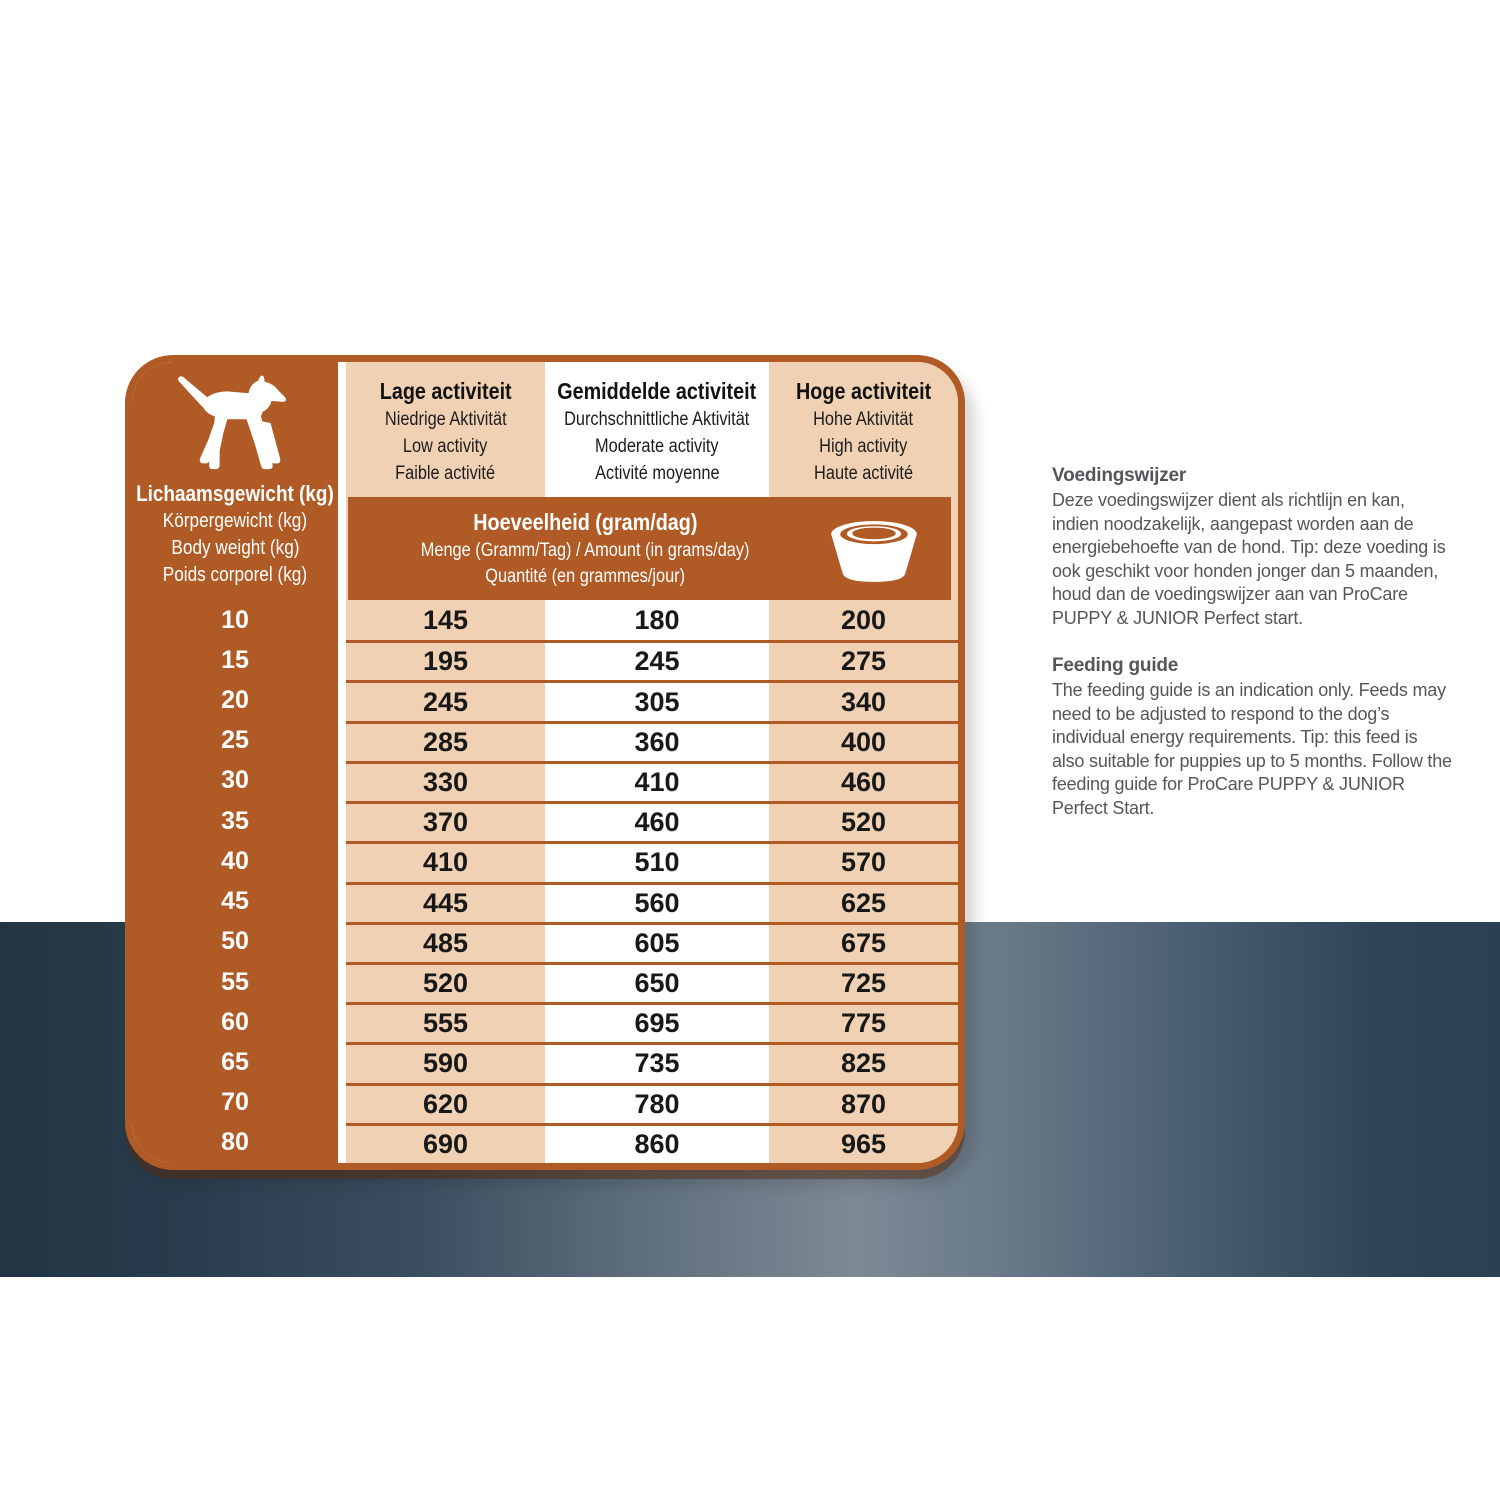 The height and width of the screenshot is (1500, 1500). I want to click on value-cell-low: 690, so click(445, 1142).